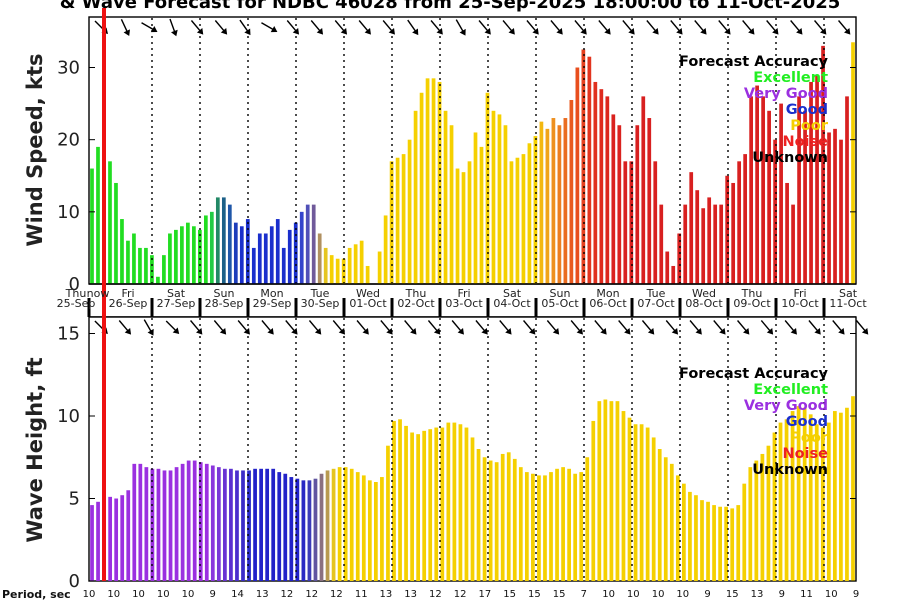 The height and width of the screenshot is (600, 900). What do you see at coordinates (176, 293) in the screenshot?
I see `day-weekday-label: Sat` at bounding box center [176, 293].